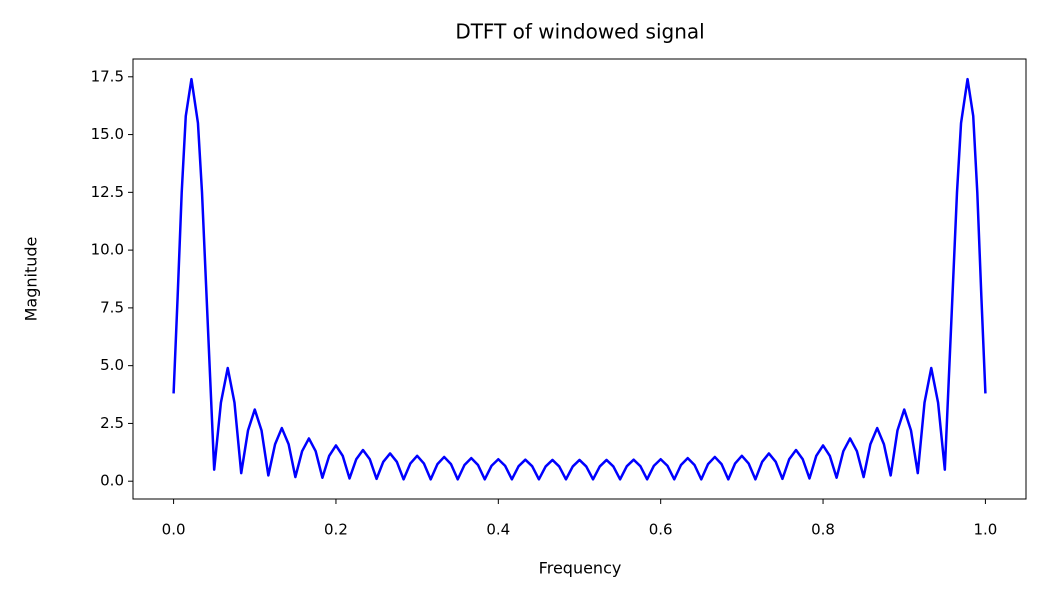 This screenshot has height=603, width=1046. Describe the element at coordinates (823, 530) in the screenshot. I see `x-tick-label: 0.8` at that location.